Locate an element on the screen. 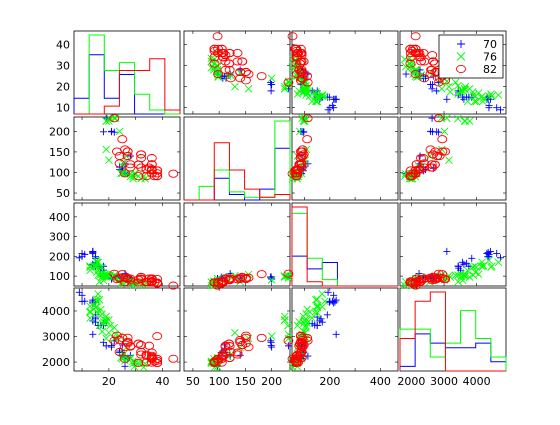  y-tick-label: 2000 is located at coordinates (56, 362).